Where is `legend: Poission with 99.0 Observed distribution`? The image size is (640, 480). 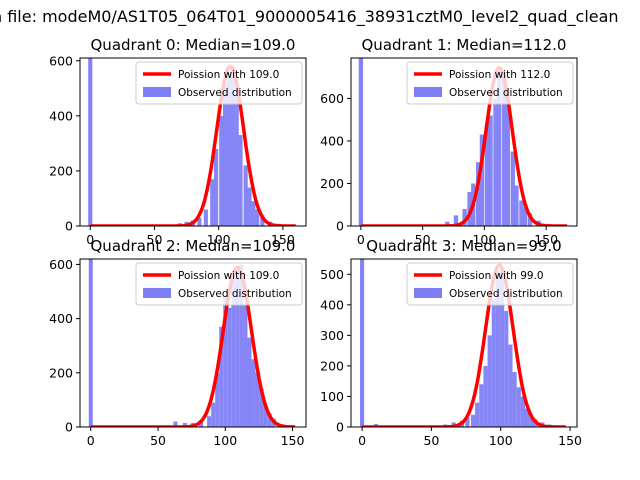
legend: Poission with 99.0 Observed distribution is located at coordinates (490, 284).